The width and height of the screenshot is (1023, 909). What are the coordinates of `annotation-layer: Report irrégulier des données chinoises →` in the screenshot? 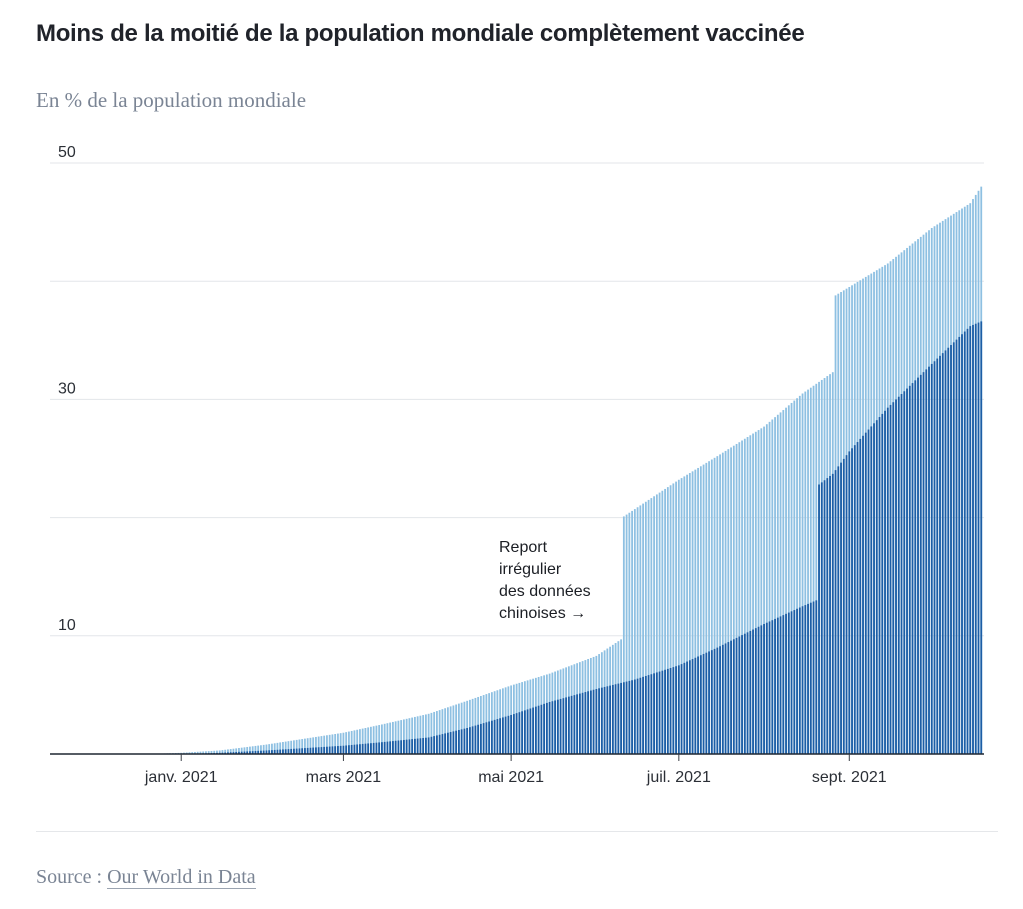 It's located at (545, 580).